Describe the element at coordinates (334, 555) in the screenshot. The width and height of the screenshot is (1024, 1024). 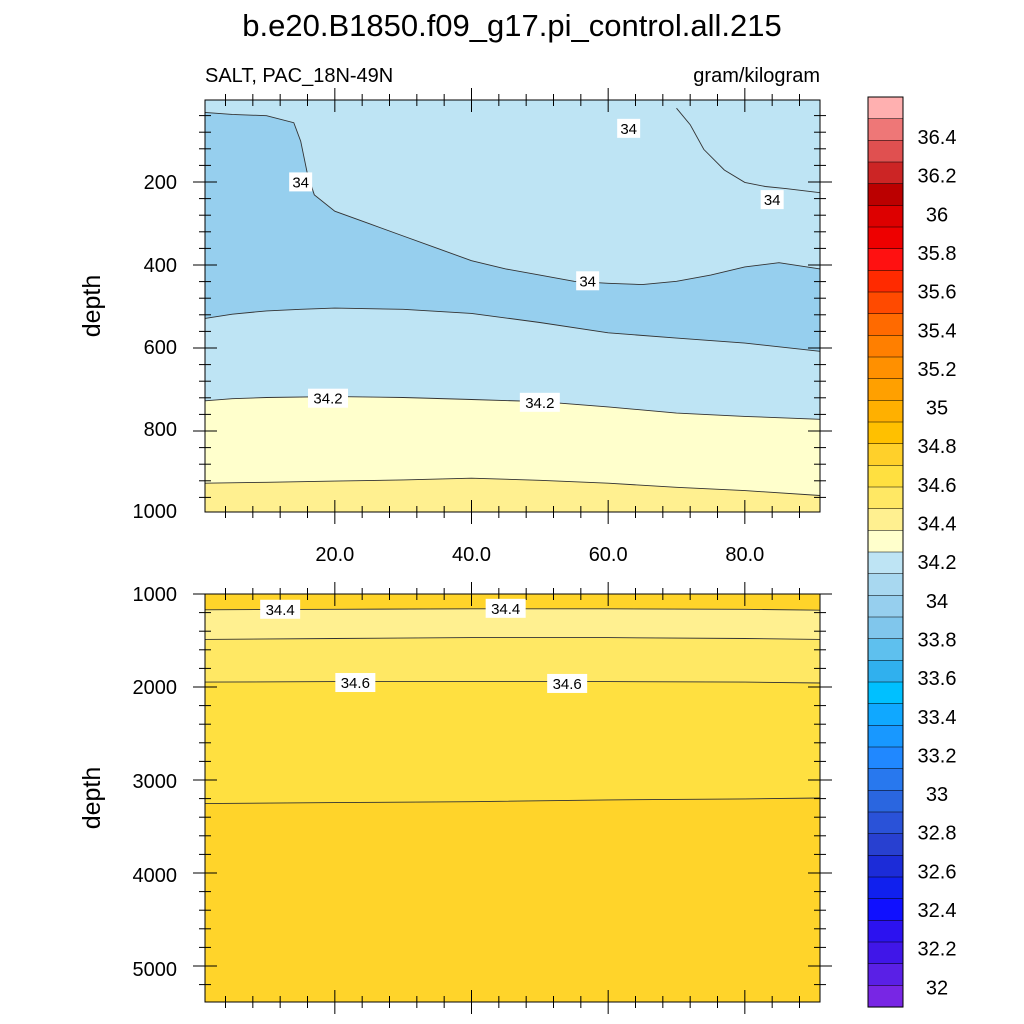
I see `x-tick-label: 20.0` at that location.